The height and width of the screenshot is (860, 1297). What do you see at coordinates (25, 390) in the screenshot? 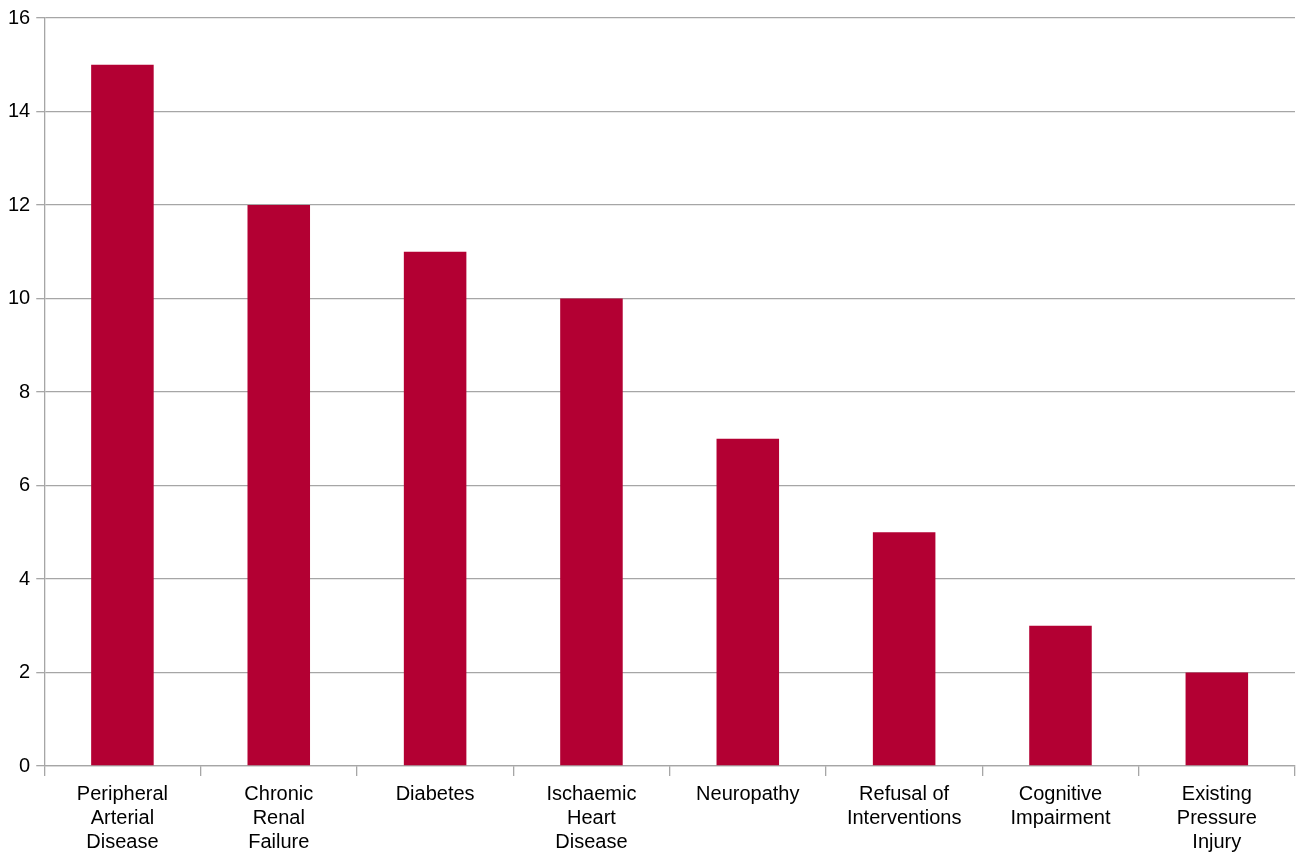
I see `y-tick-label: 8` at bounding box center [25, 390].